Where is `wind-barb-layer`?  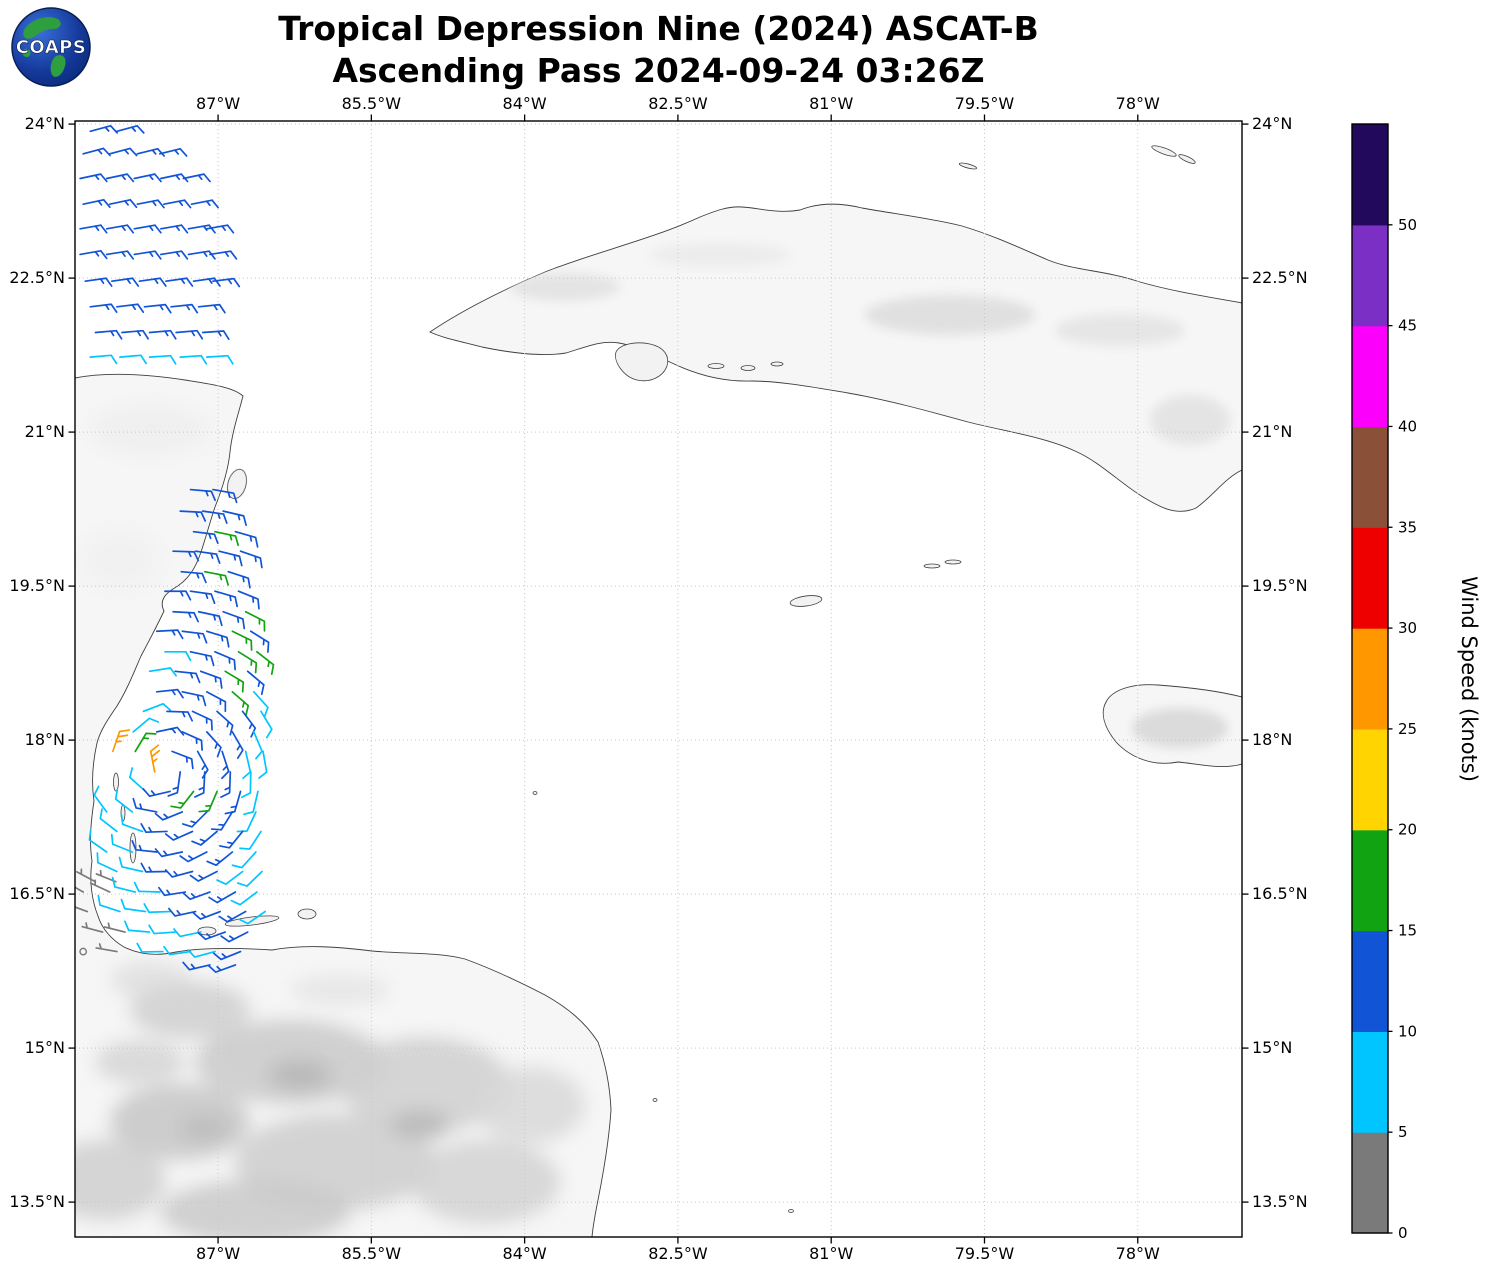
wind-barb-layer is located at coordinates (175, 548).